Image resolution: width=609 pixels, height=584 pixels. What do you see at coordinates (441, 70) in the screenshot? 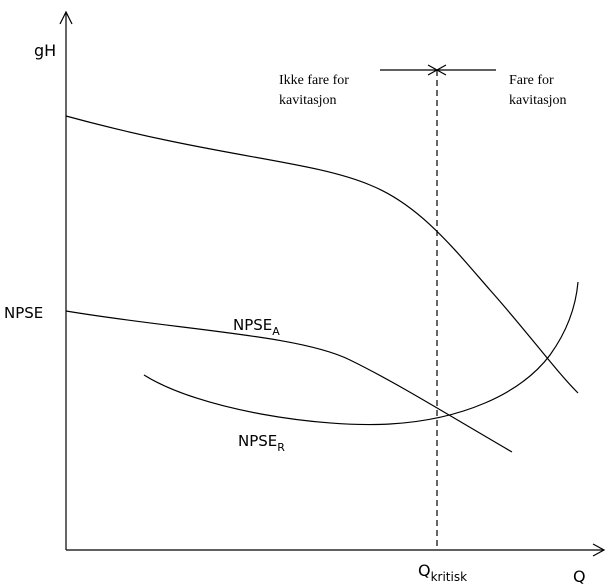
I see `right-arrowhead` at bounding box center [441, 70].